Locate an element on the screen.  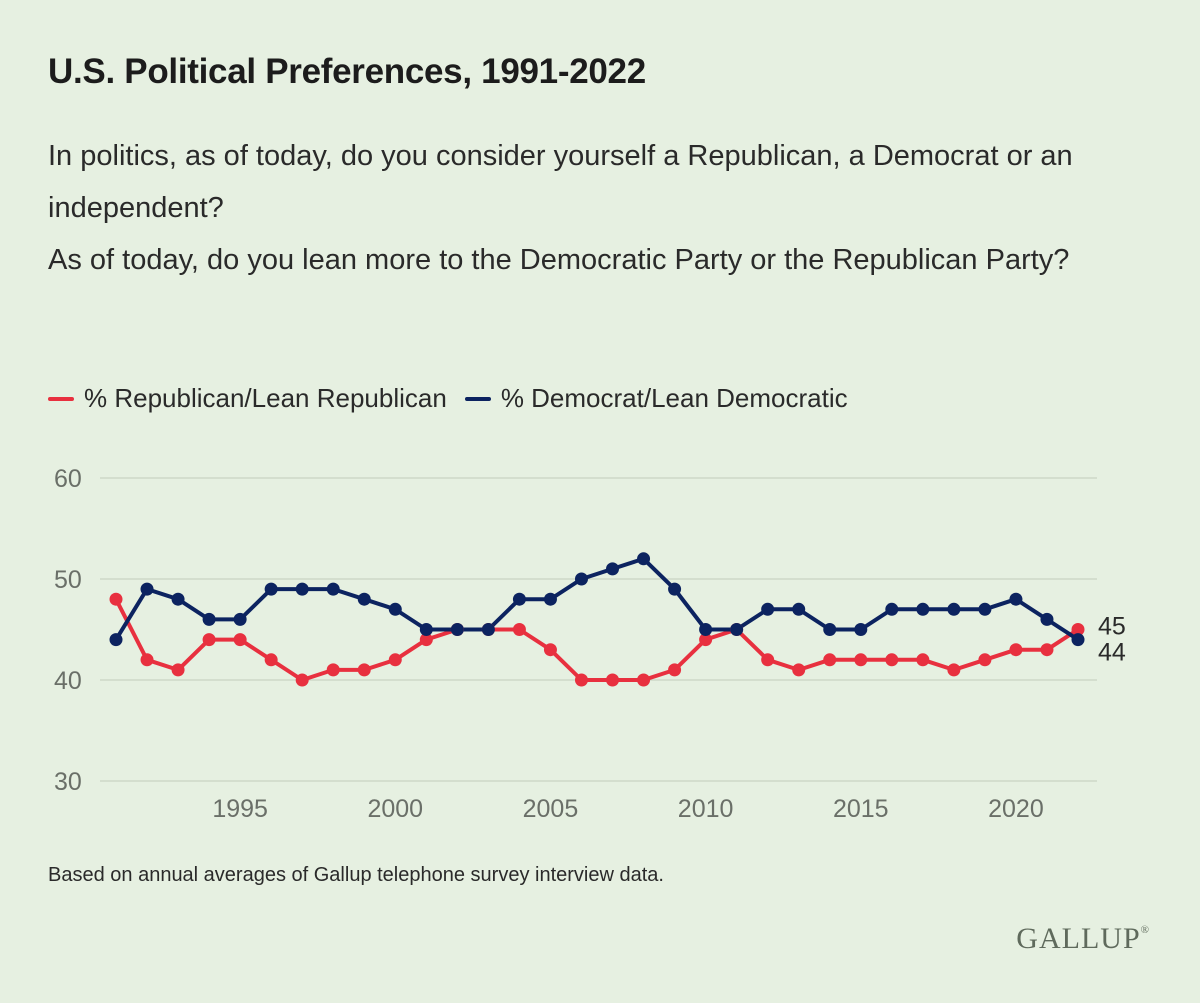
x-tick-label: 1995 is located at coordinates (240, 809).